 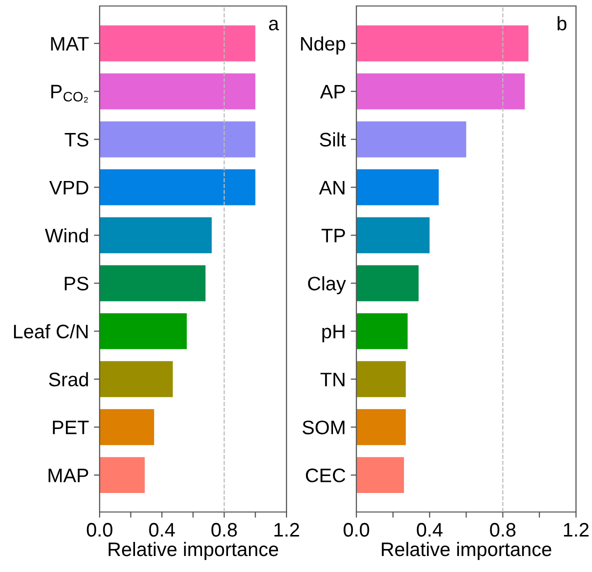 I want to click on y-tick-label: PET, so click(x=70, y=427).